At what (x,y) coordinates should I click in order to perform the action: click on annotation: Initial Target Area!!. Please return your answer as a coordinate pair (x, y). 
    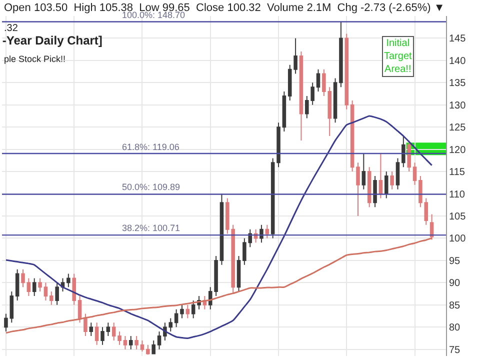
    Looking at the image, I should click on (398, 56).